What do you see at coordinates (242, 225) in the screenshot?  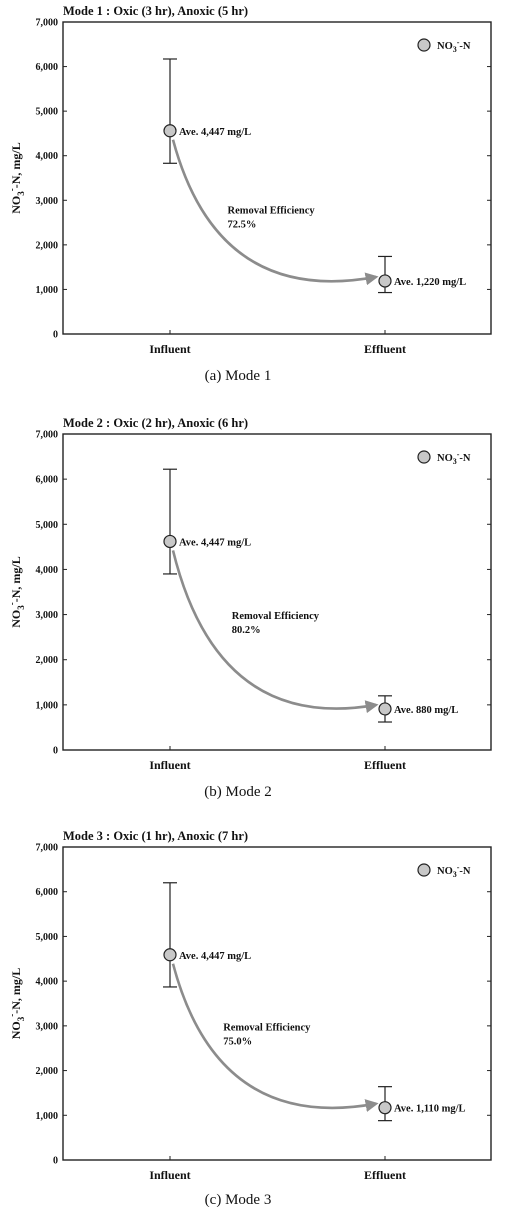 I see `removal-efficiency-value: 72.5%` at bounding box center [242, 225].